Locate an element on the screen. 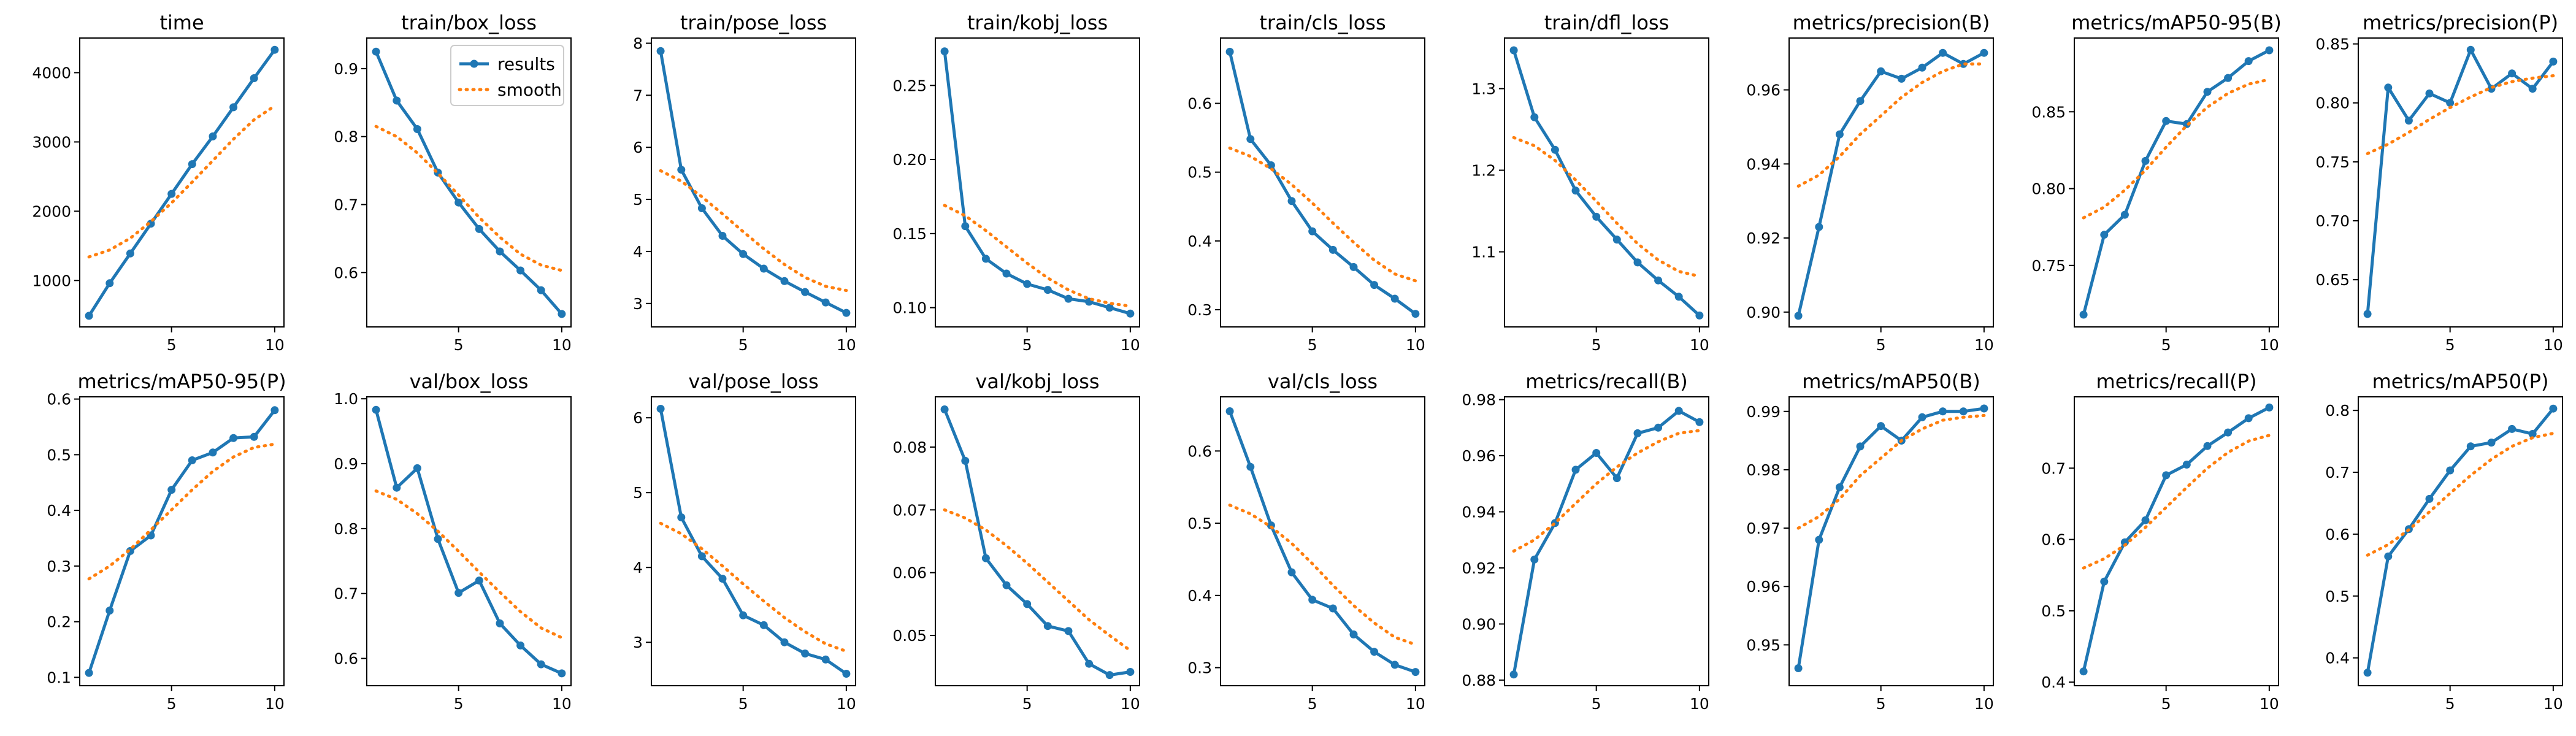 The width and height of the screenshot is (2576, 736). subplot-metrics-map50-95-p: metrics/mAP50-95(P) 0.1 0.2 0.3 0.4 0.5 0.6 5 10 is located at coordinates (166, 541).